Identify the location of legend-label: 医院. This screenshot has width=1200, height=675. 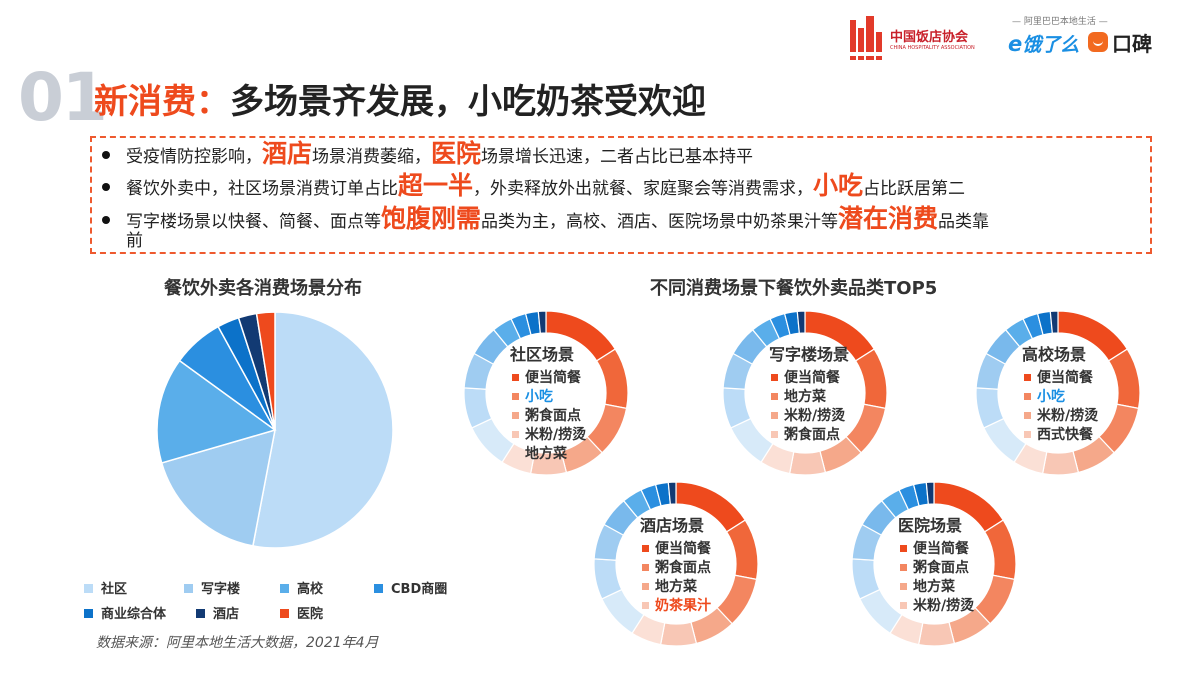
(310, 614).